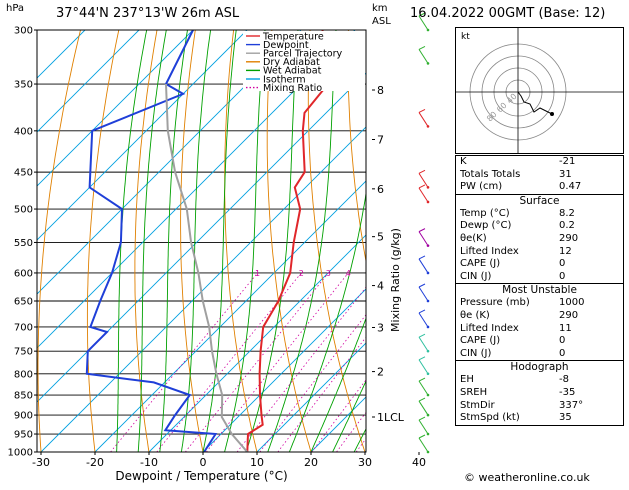  What do you see at coordinates (539, 239) in the screenshot?
I see `table-row: θe(K) 290` at bounding box center [539, 239].